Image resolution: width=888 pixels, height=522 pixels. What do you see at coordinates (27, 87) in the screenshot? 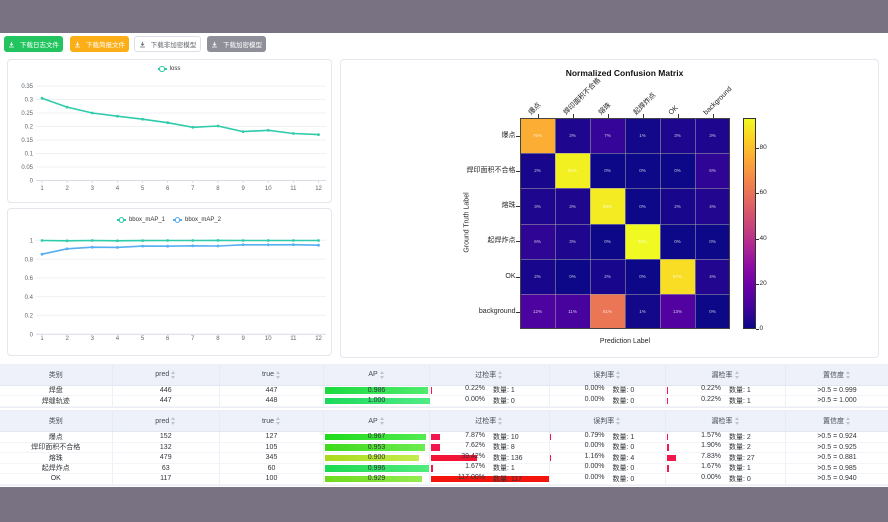
I see `svg-text: 0.35` at bounding box center [27, 87].